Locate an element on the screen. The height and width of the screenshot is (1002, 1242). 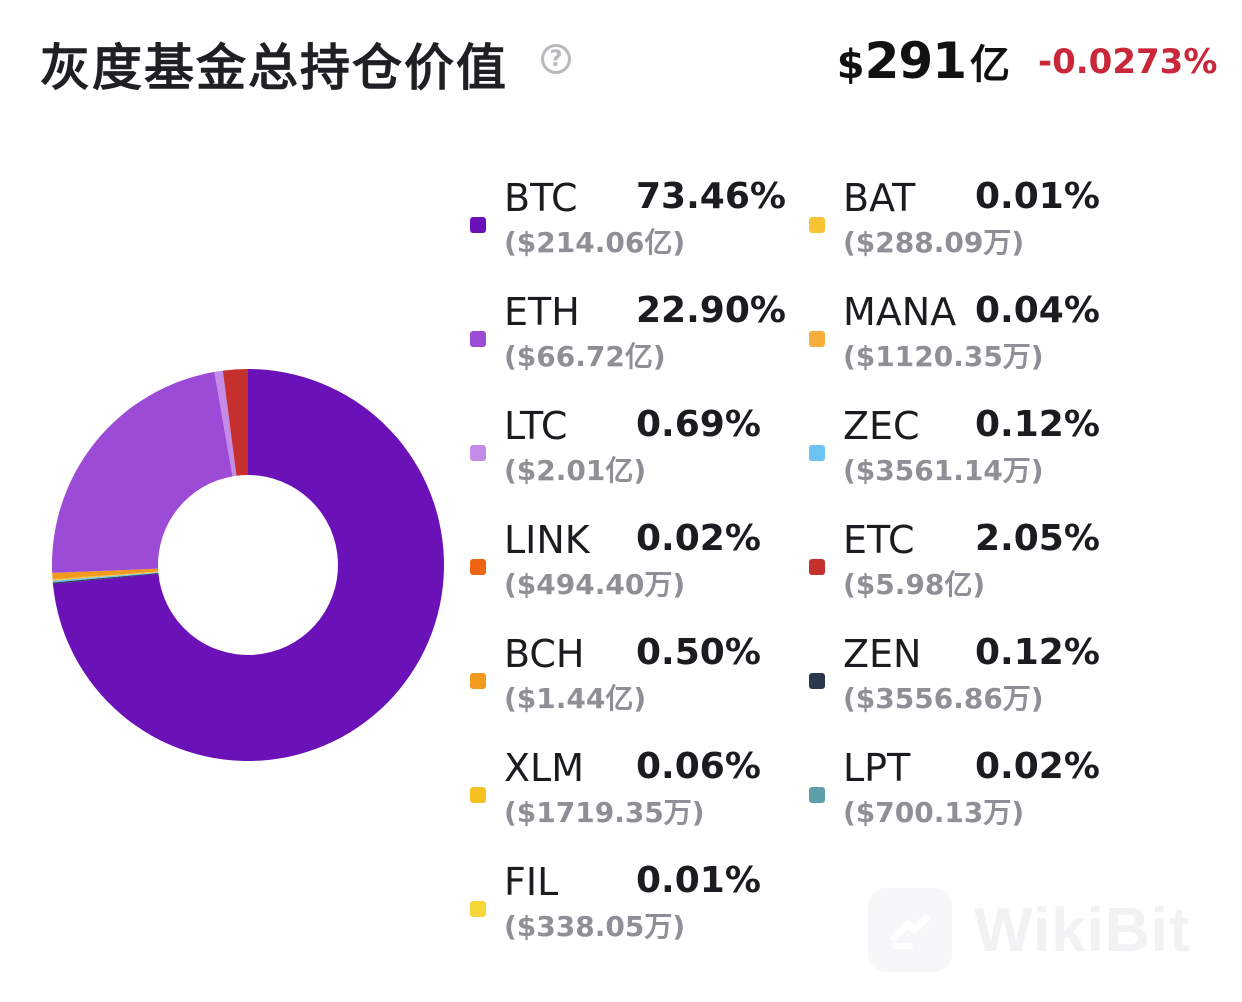
total-unit: 亿 is located at coordinates (990, 65).